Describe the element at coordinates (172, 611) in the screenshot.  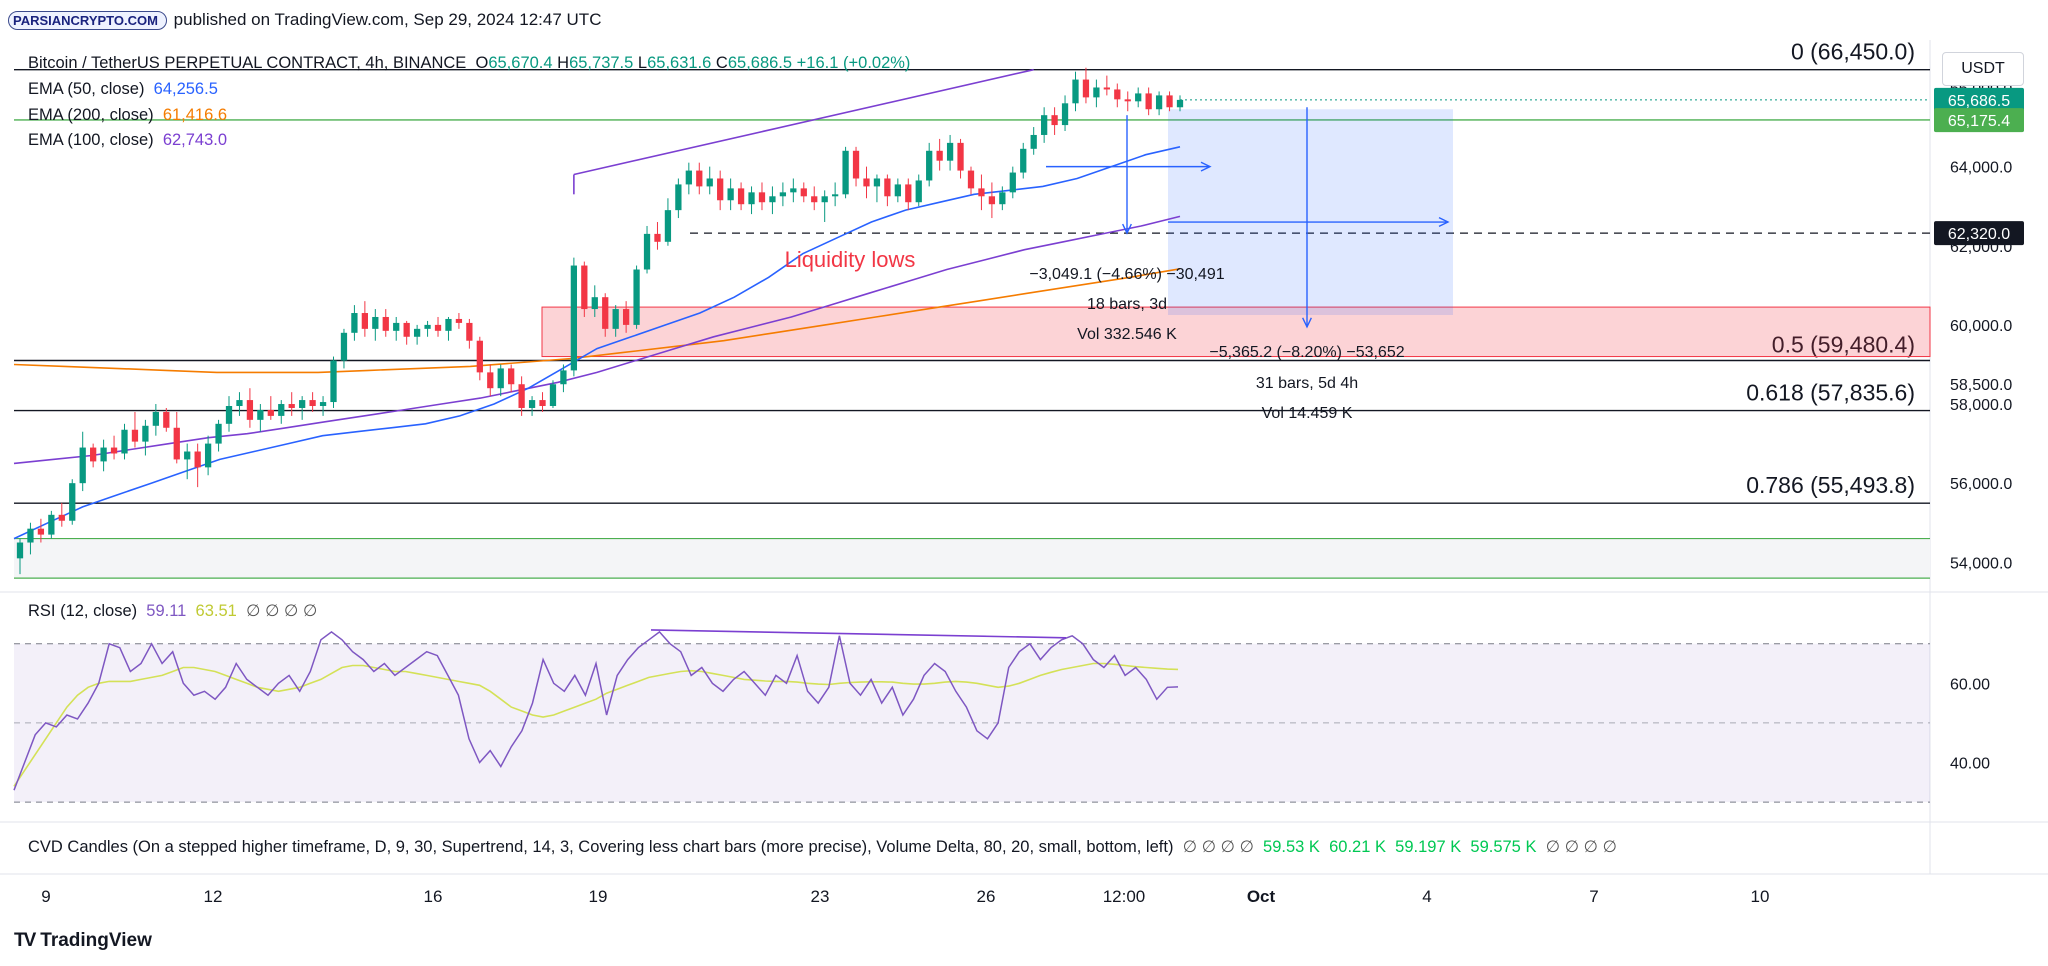
I see `rsi-legend: RSI (12, close) 59.11 63.51 ∅ ∅ ∅ ∅` at that location.